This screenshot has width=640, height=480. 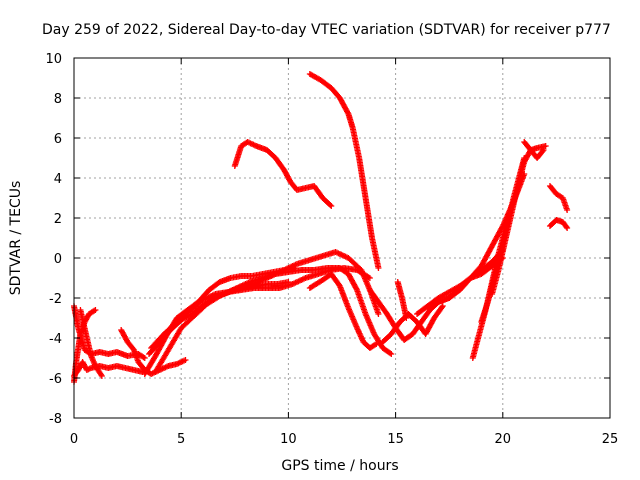 What do you see at coordinates (288, 439) in the screenshot?
I see `x-tick-label: 10` at bounding box center [288, 439].